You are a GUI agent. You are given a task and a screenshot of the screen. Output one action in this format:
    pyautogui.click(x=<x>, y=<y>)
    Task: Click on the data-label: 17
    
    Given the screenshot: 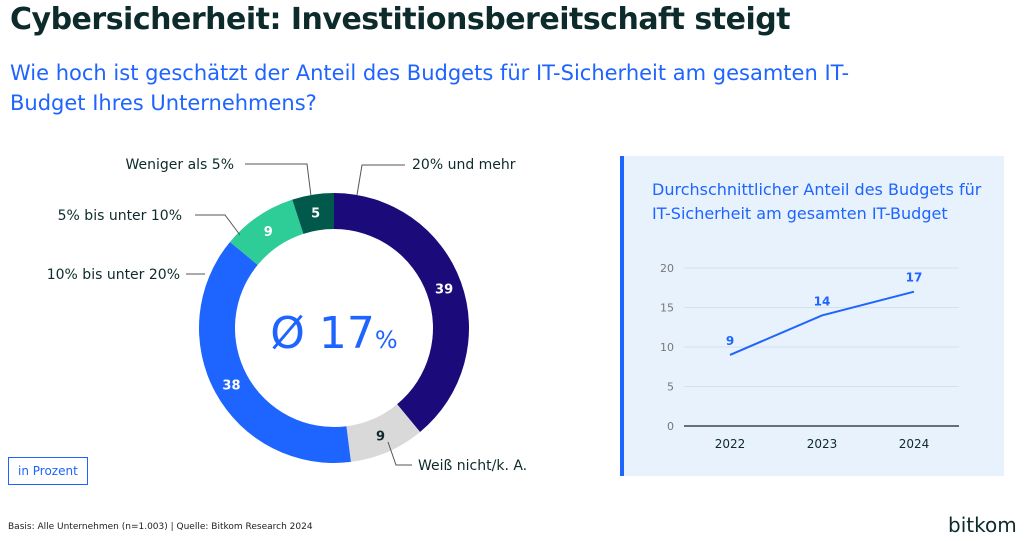 What is the action you would take?
    pyautogui.click(x=914, y=278)
    